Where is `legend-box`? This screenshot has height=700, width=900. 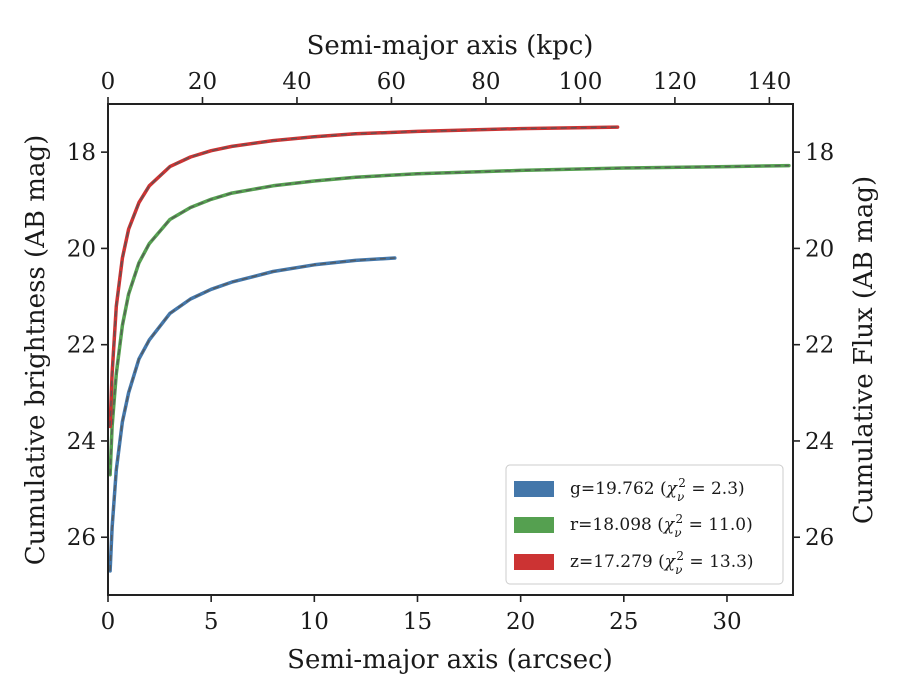
legend-box is located at coordinates (644, 524).